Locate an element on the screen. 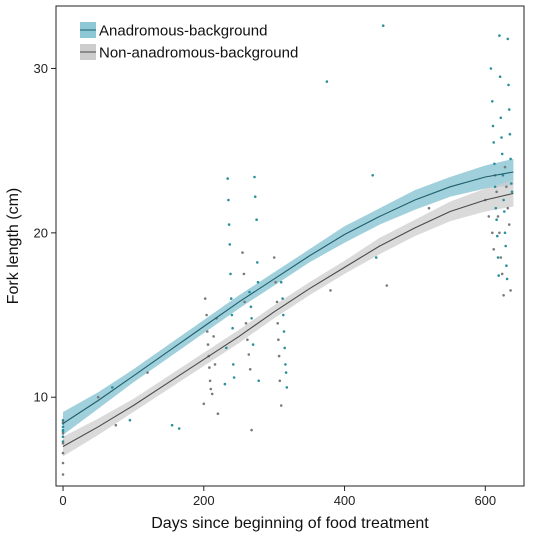 The image size is (536, 537). x-tick-label: 0 is located at coordinates (62, 500).